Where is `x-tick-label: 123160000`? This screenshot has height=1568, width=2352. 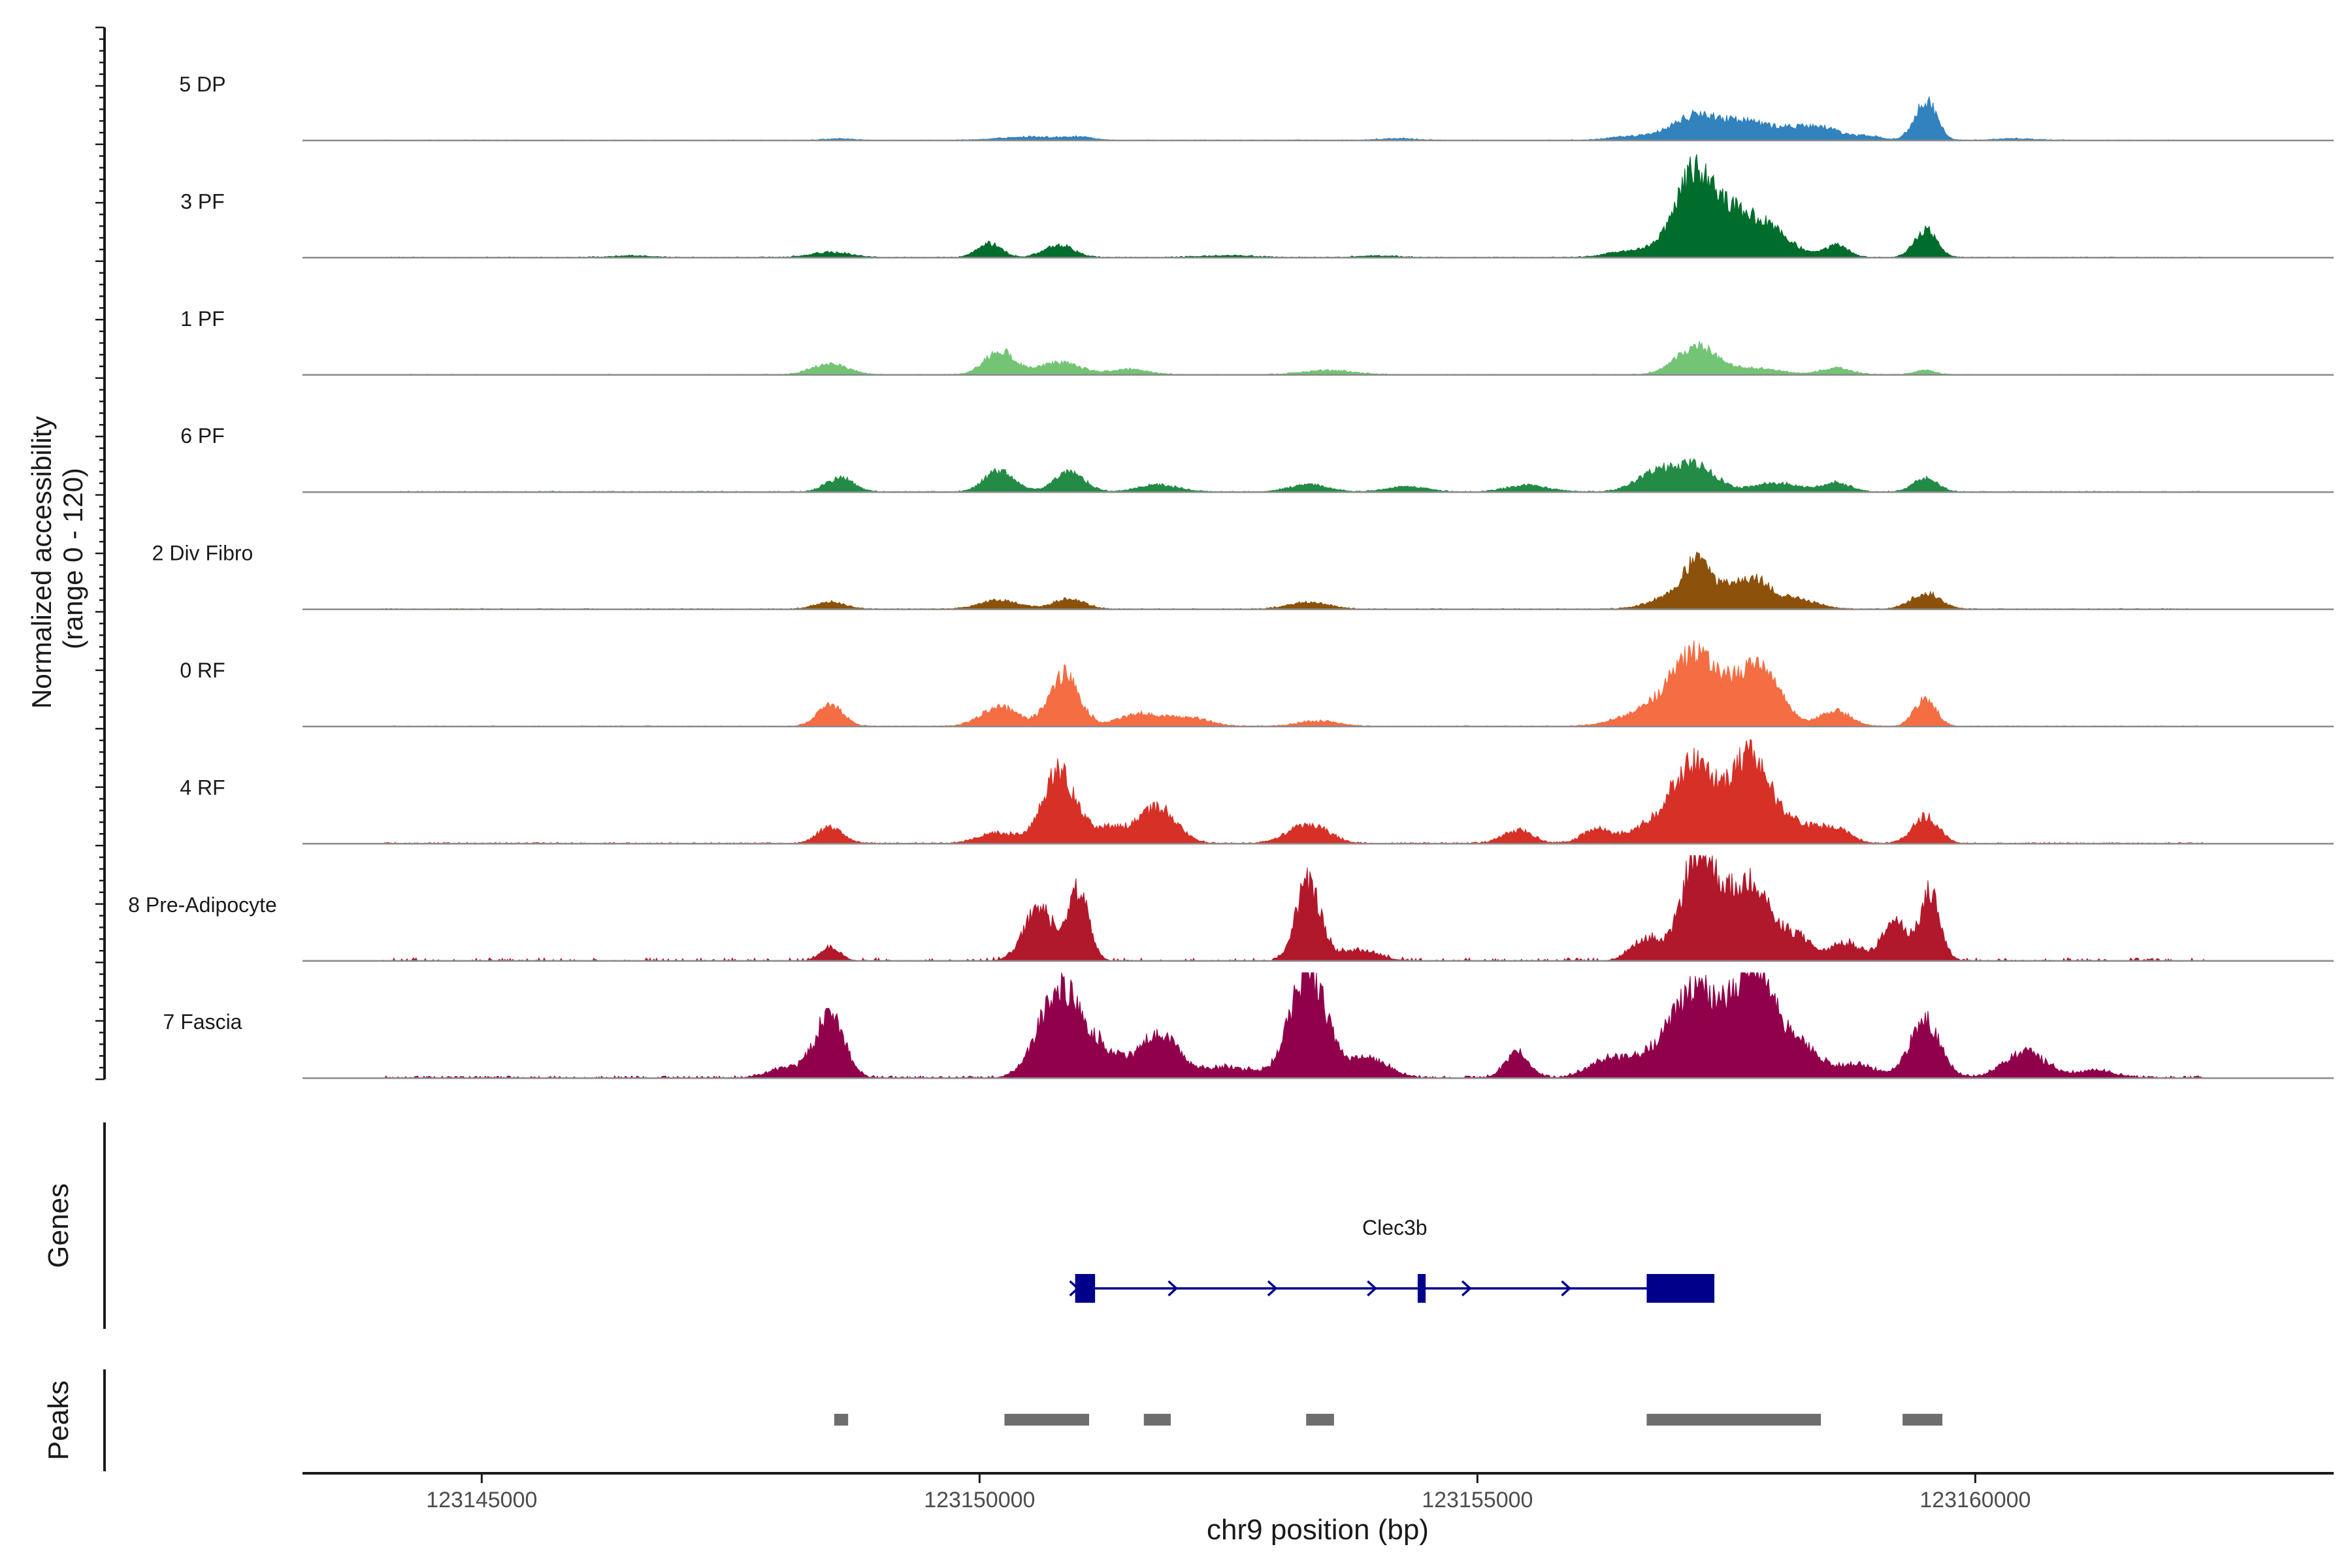
x-tick-label: 123160000 is located at coordinates (1975, 1500).